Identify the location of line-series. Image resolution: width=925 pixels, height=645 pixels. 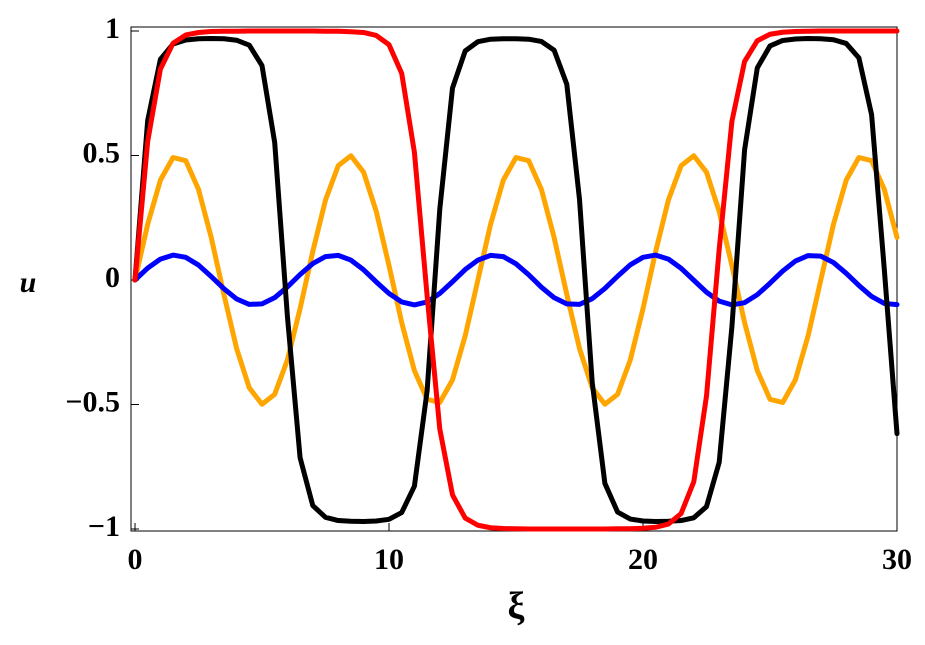
(516, 280).